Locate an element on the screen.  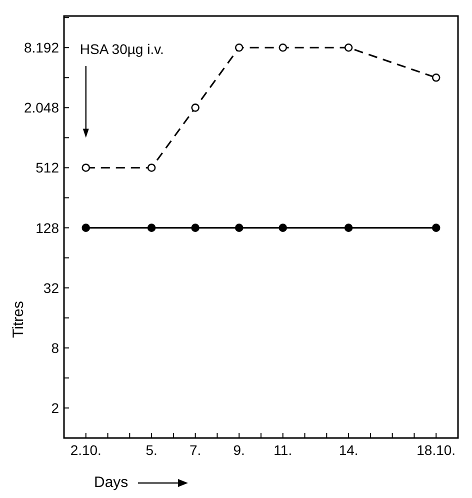
y-tick-label: 2 is located at coordinates (55, 408).